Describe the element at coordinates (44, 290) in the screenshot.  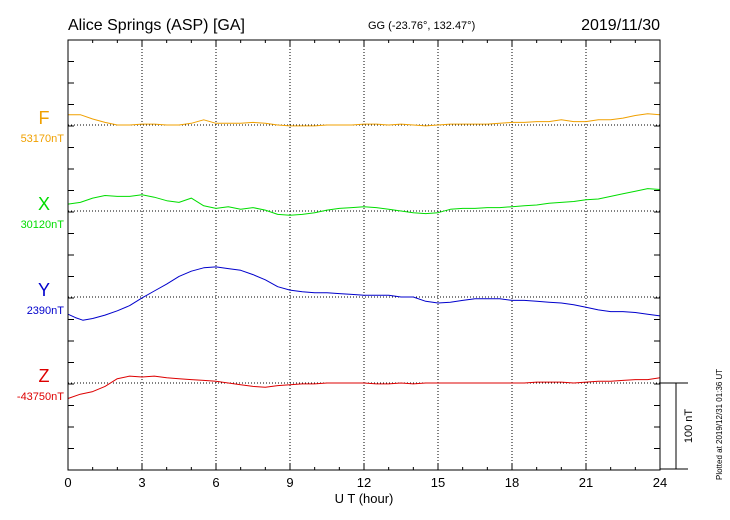
I see `series-name-y: Y` at that location.